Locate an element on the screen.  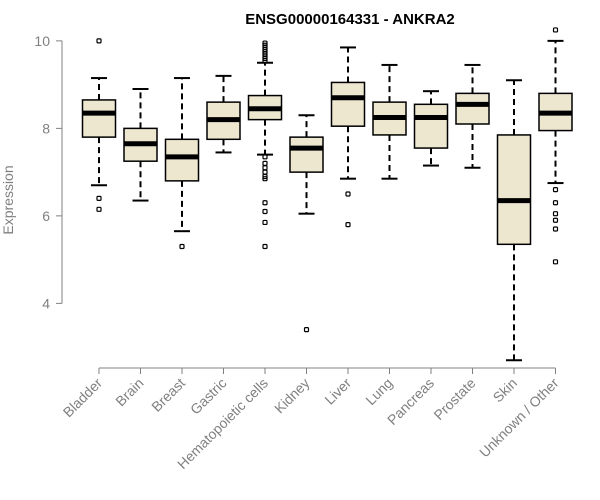
x-tick-label: Breast is located at coordinates (168, 395).